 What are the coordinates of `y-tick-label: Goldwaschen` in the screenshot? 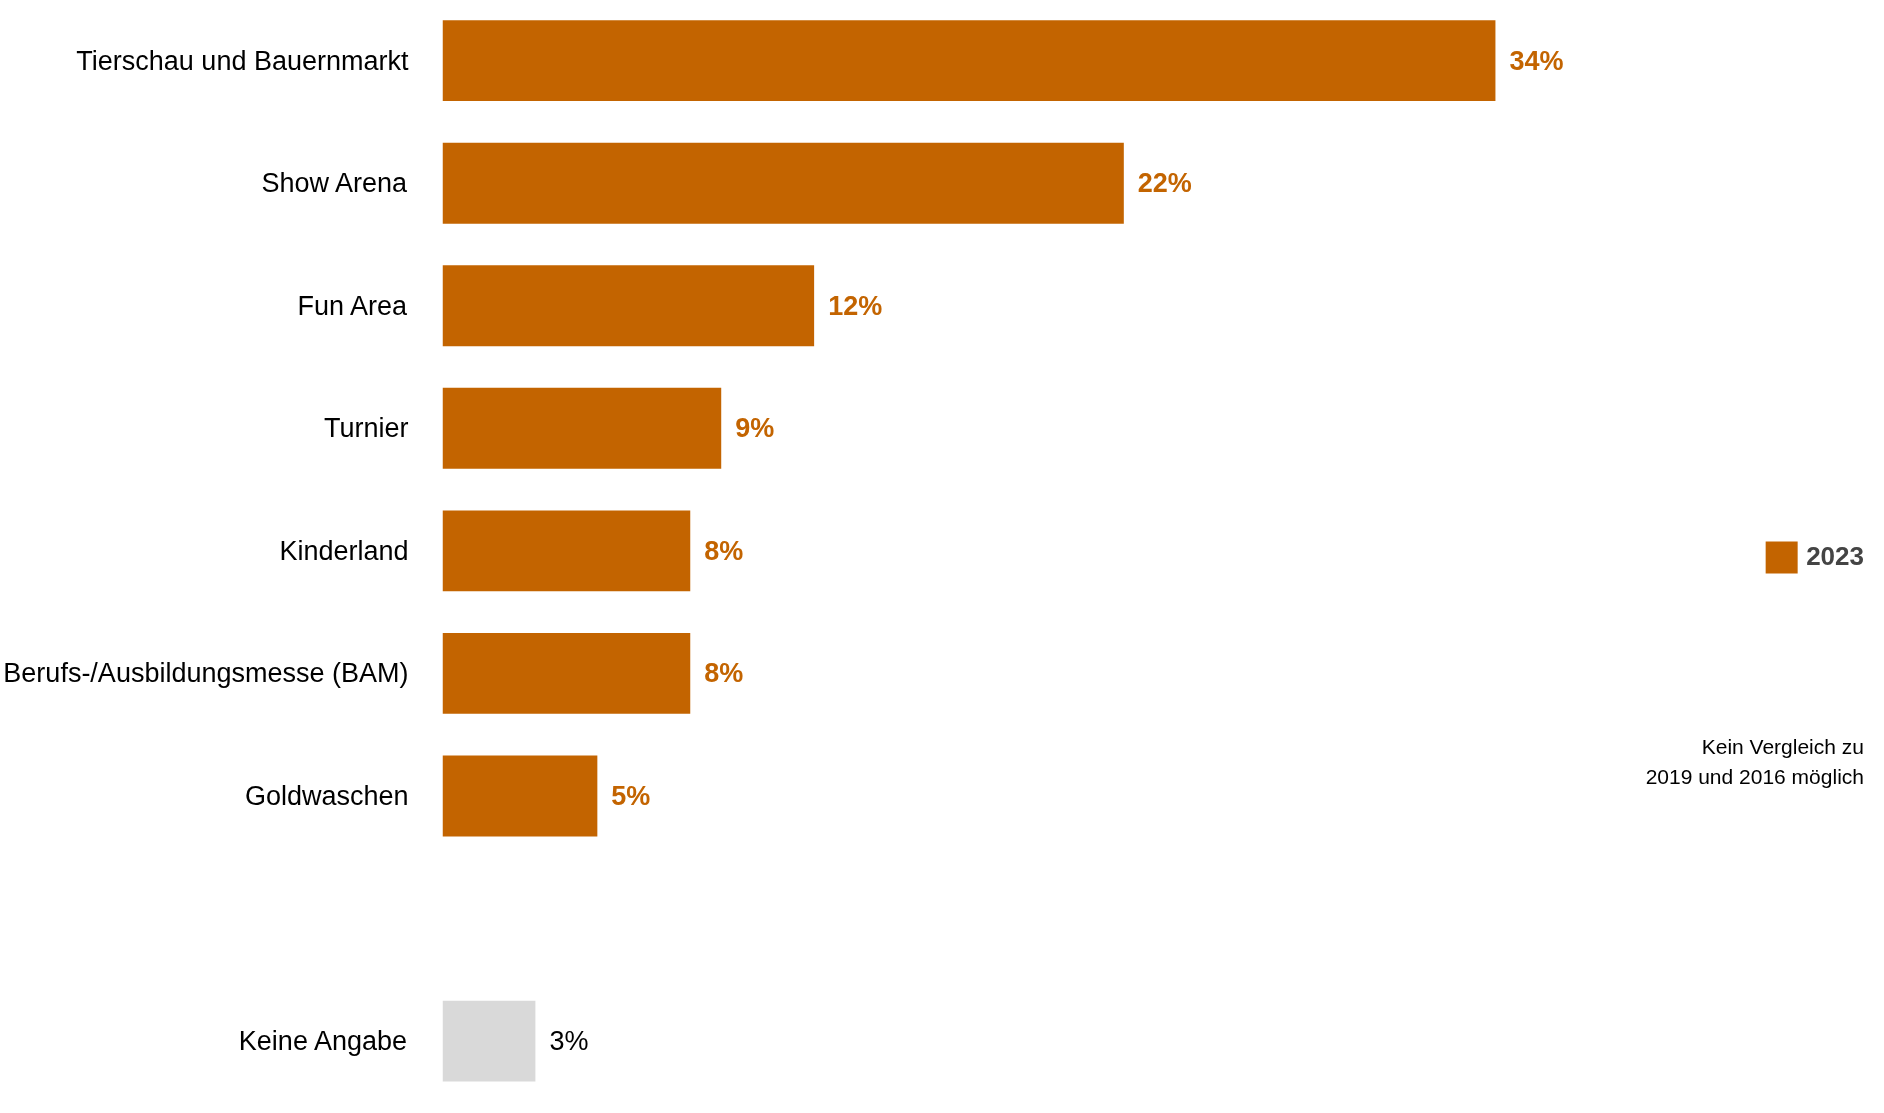 It's located at (326, 795).